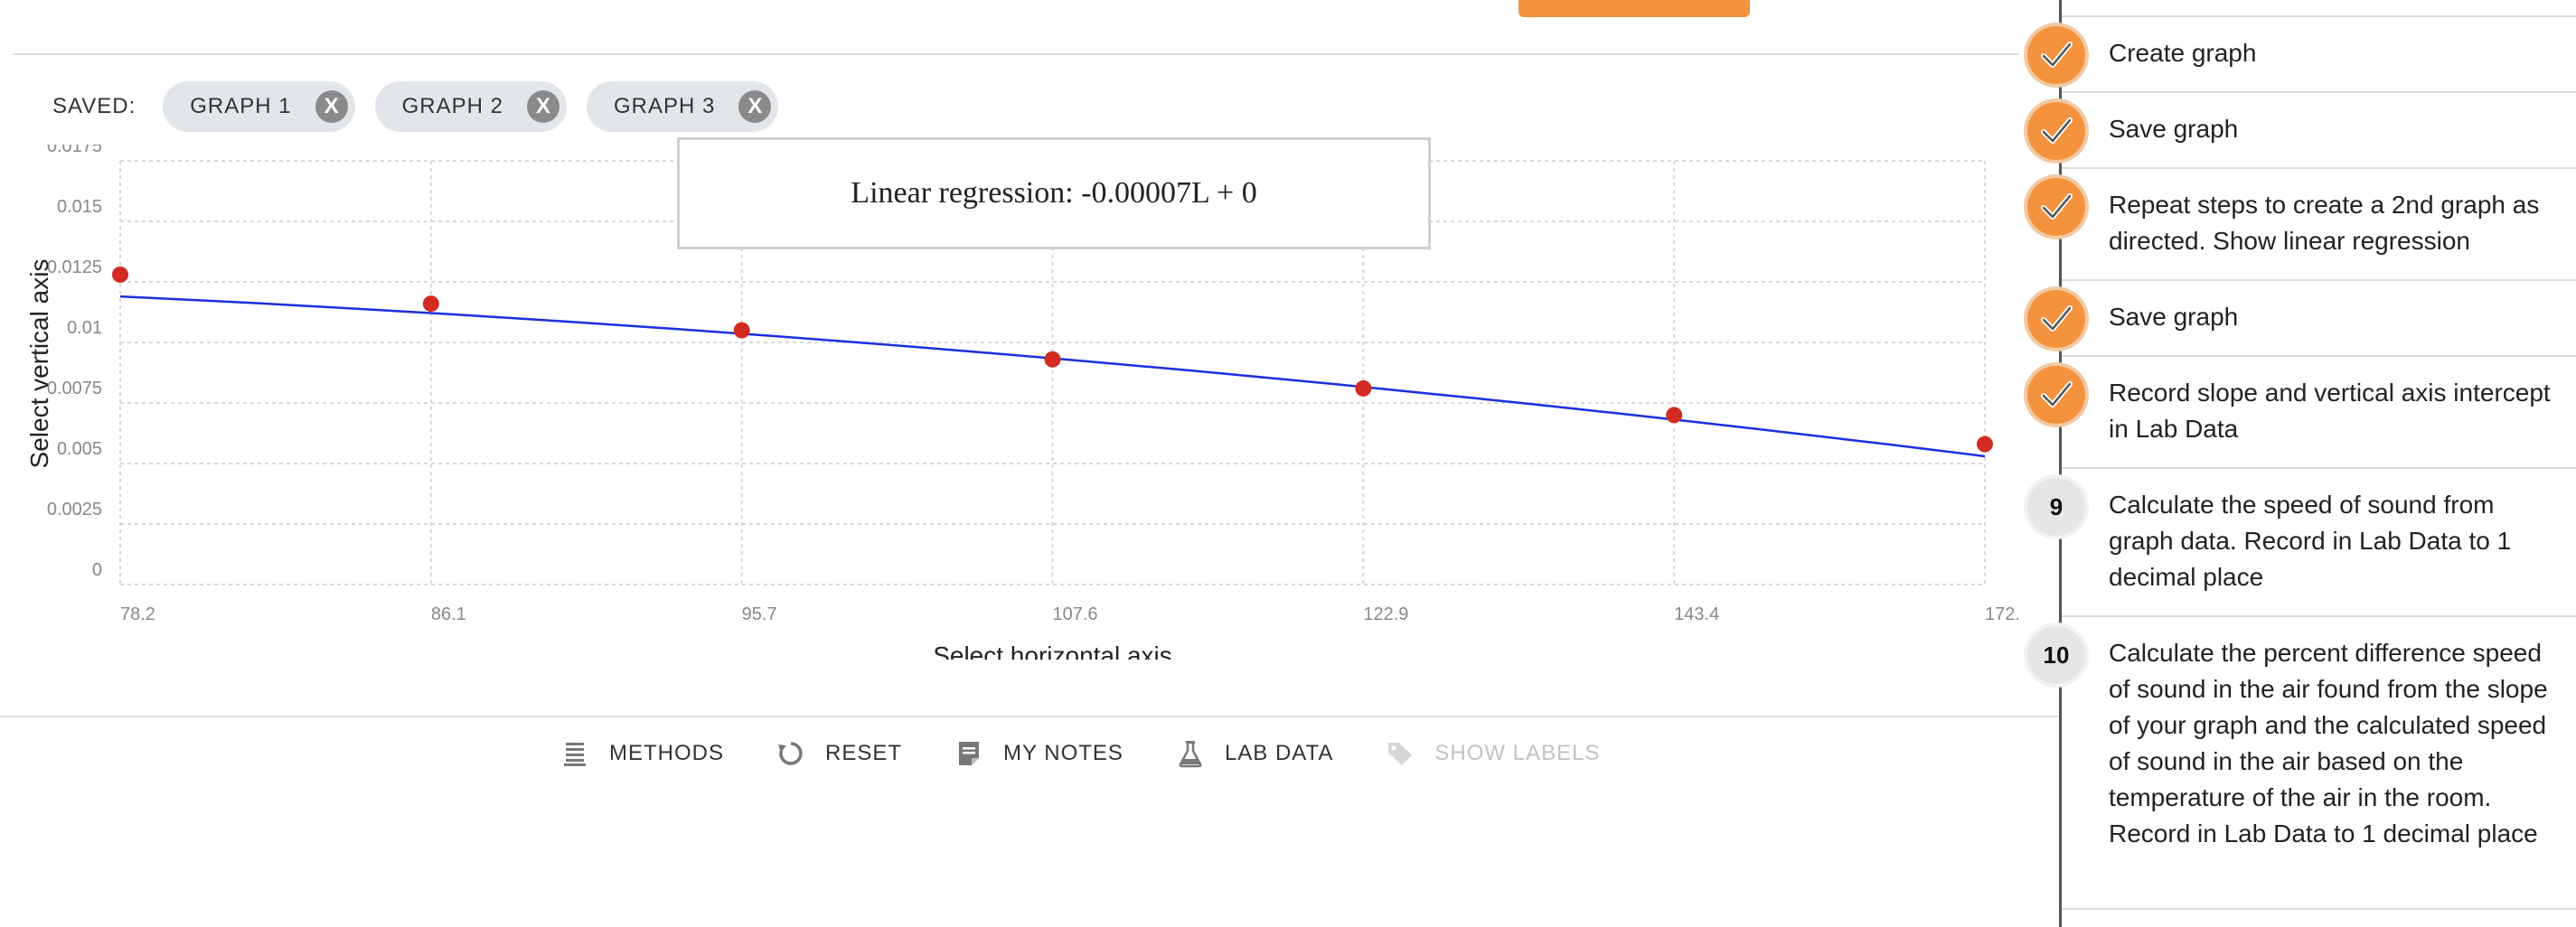  What do you see at coordinates (970, 753) in the screenshot?
I see `notes-icon` at bounding box center [970, 753].